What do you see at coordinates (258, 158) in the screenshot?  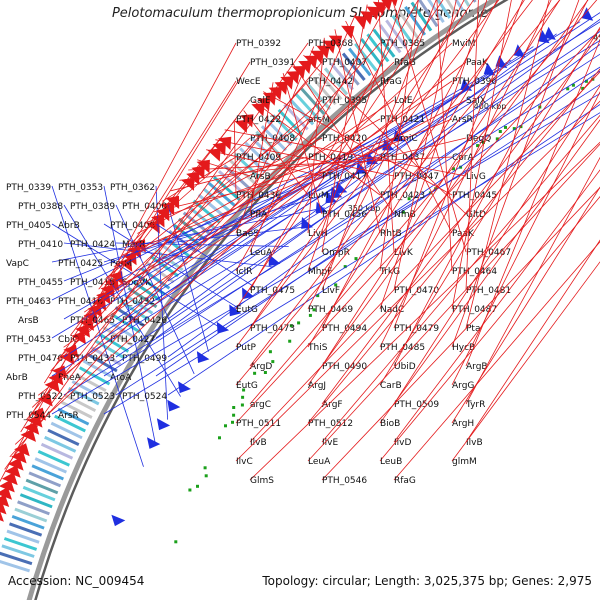 I see `forward-gene-label: PTH_0409` at bounding box center [258, 158].